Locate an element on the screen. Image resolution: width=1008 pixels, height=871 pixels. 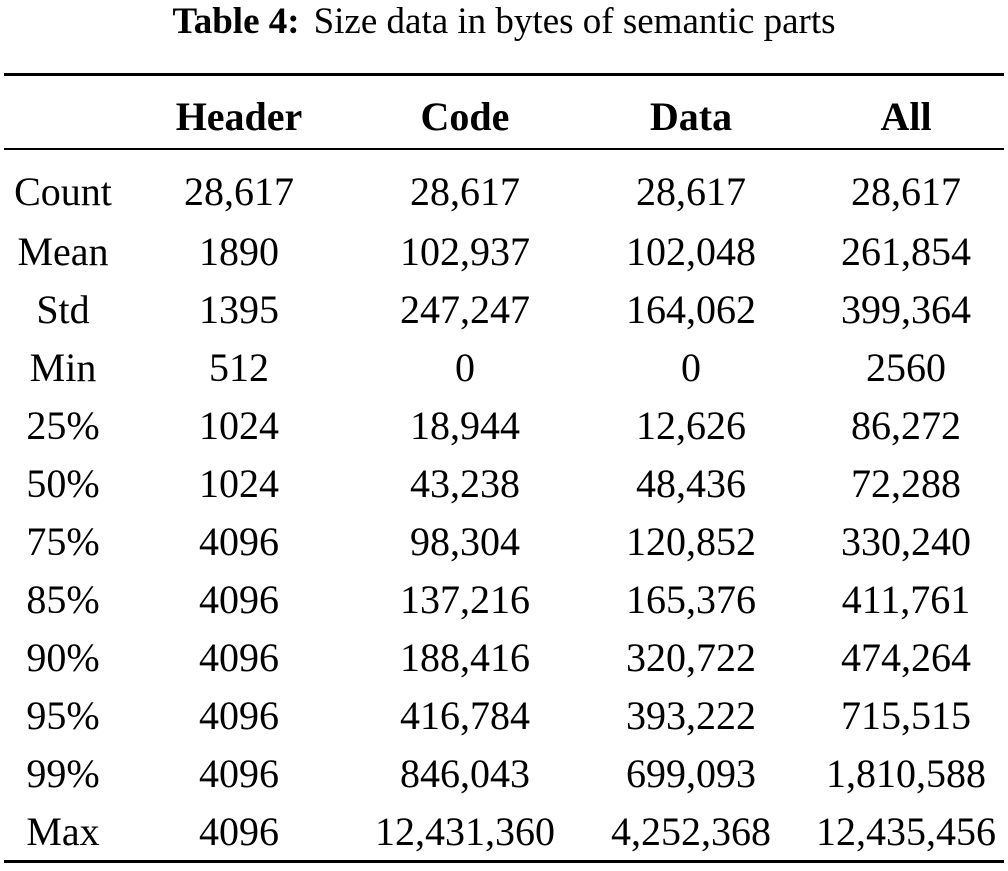
table-row: 90% 4096 188,416 320,722 474,264 is located at coordinates (504, 657).